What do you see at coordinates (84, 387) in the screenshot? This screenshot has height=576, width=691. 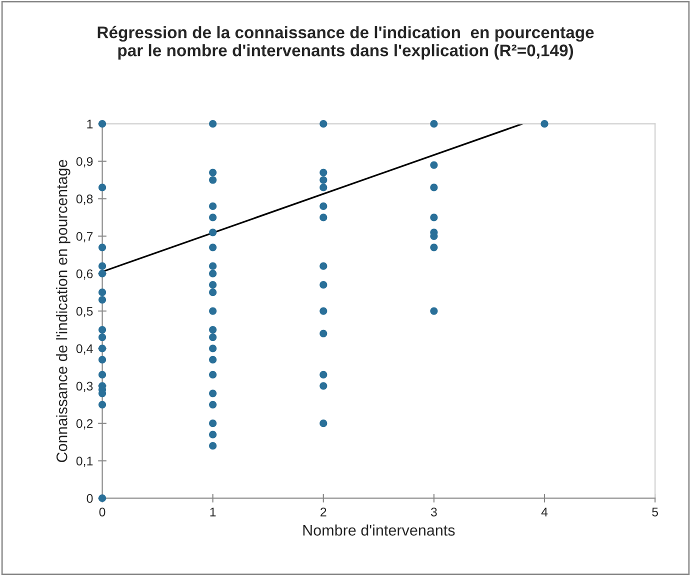 I see `y-tick-label: 0,3` at bounding box center [84, 387].